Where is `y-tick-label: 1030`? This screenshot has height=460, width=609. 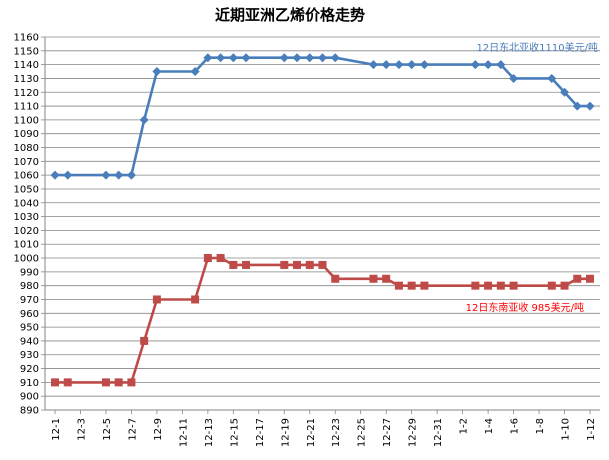
y-tick-label: 1030 is located at coordinates (26, 217).